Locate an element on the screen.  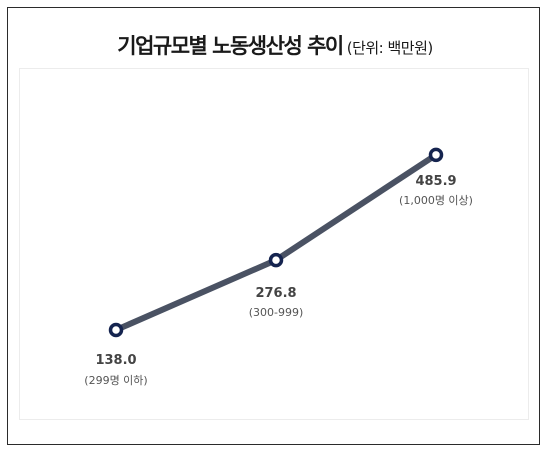
data-label: 276.8 is located at coordinates (275, 293).